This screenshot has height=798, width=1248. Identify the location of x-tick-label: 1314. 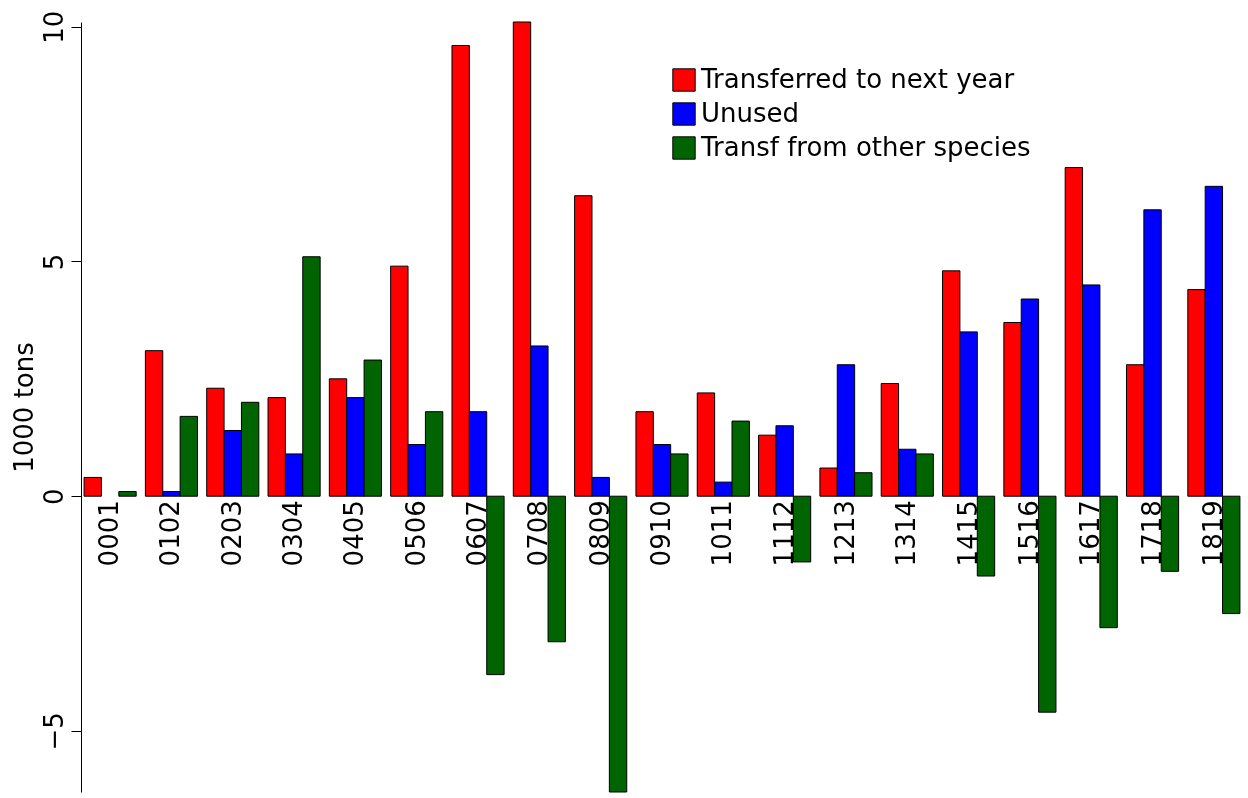
(906, 533).